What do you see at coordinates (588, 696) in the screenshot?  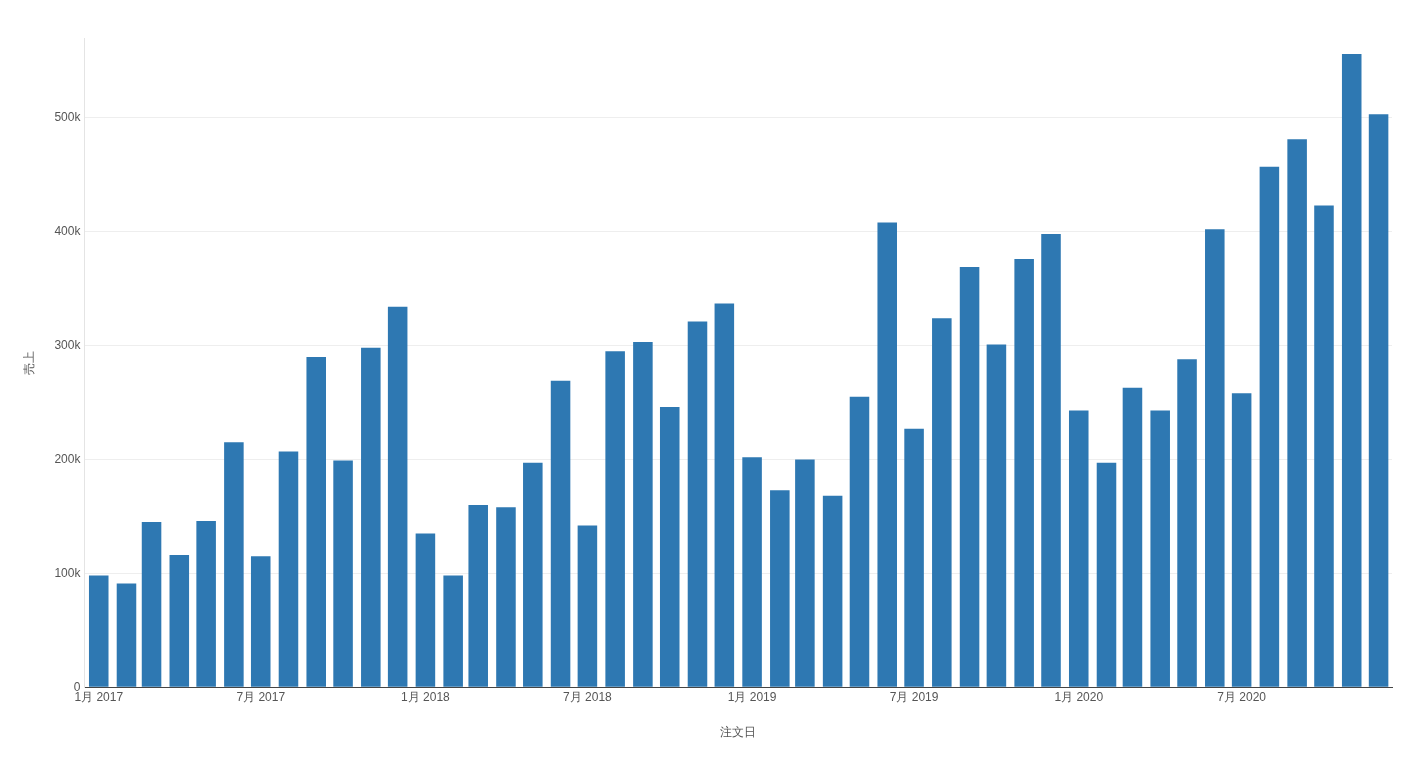 I see `x-tick-label: 7月 2018` at bounding box center [588, 696].